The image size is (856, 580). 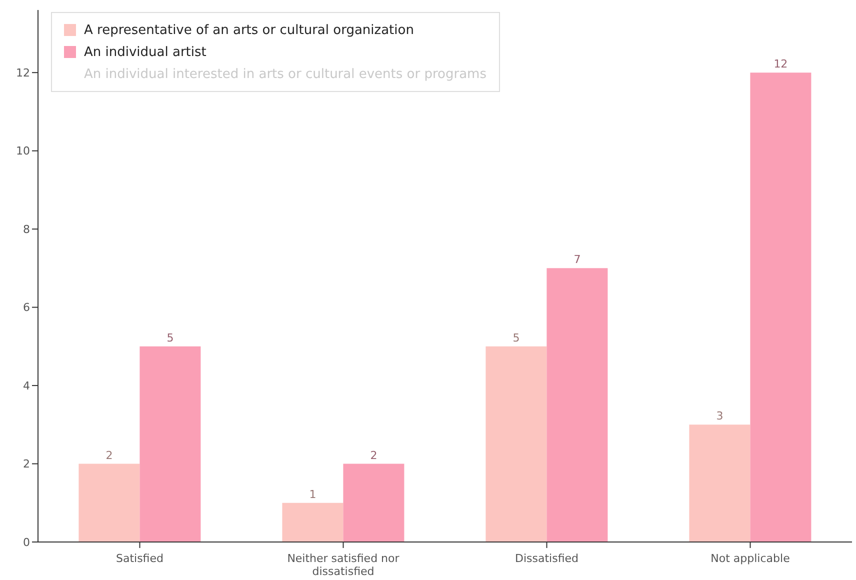 What do you see at coordinates (140, 558) in the screenshot?
I see `x-tick-label: Satisfied` at bounding box center [140, 558].